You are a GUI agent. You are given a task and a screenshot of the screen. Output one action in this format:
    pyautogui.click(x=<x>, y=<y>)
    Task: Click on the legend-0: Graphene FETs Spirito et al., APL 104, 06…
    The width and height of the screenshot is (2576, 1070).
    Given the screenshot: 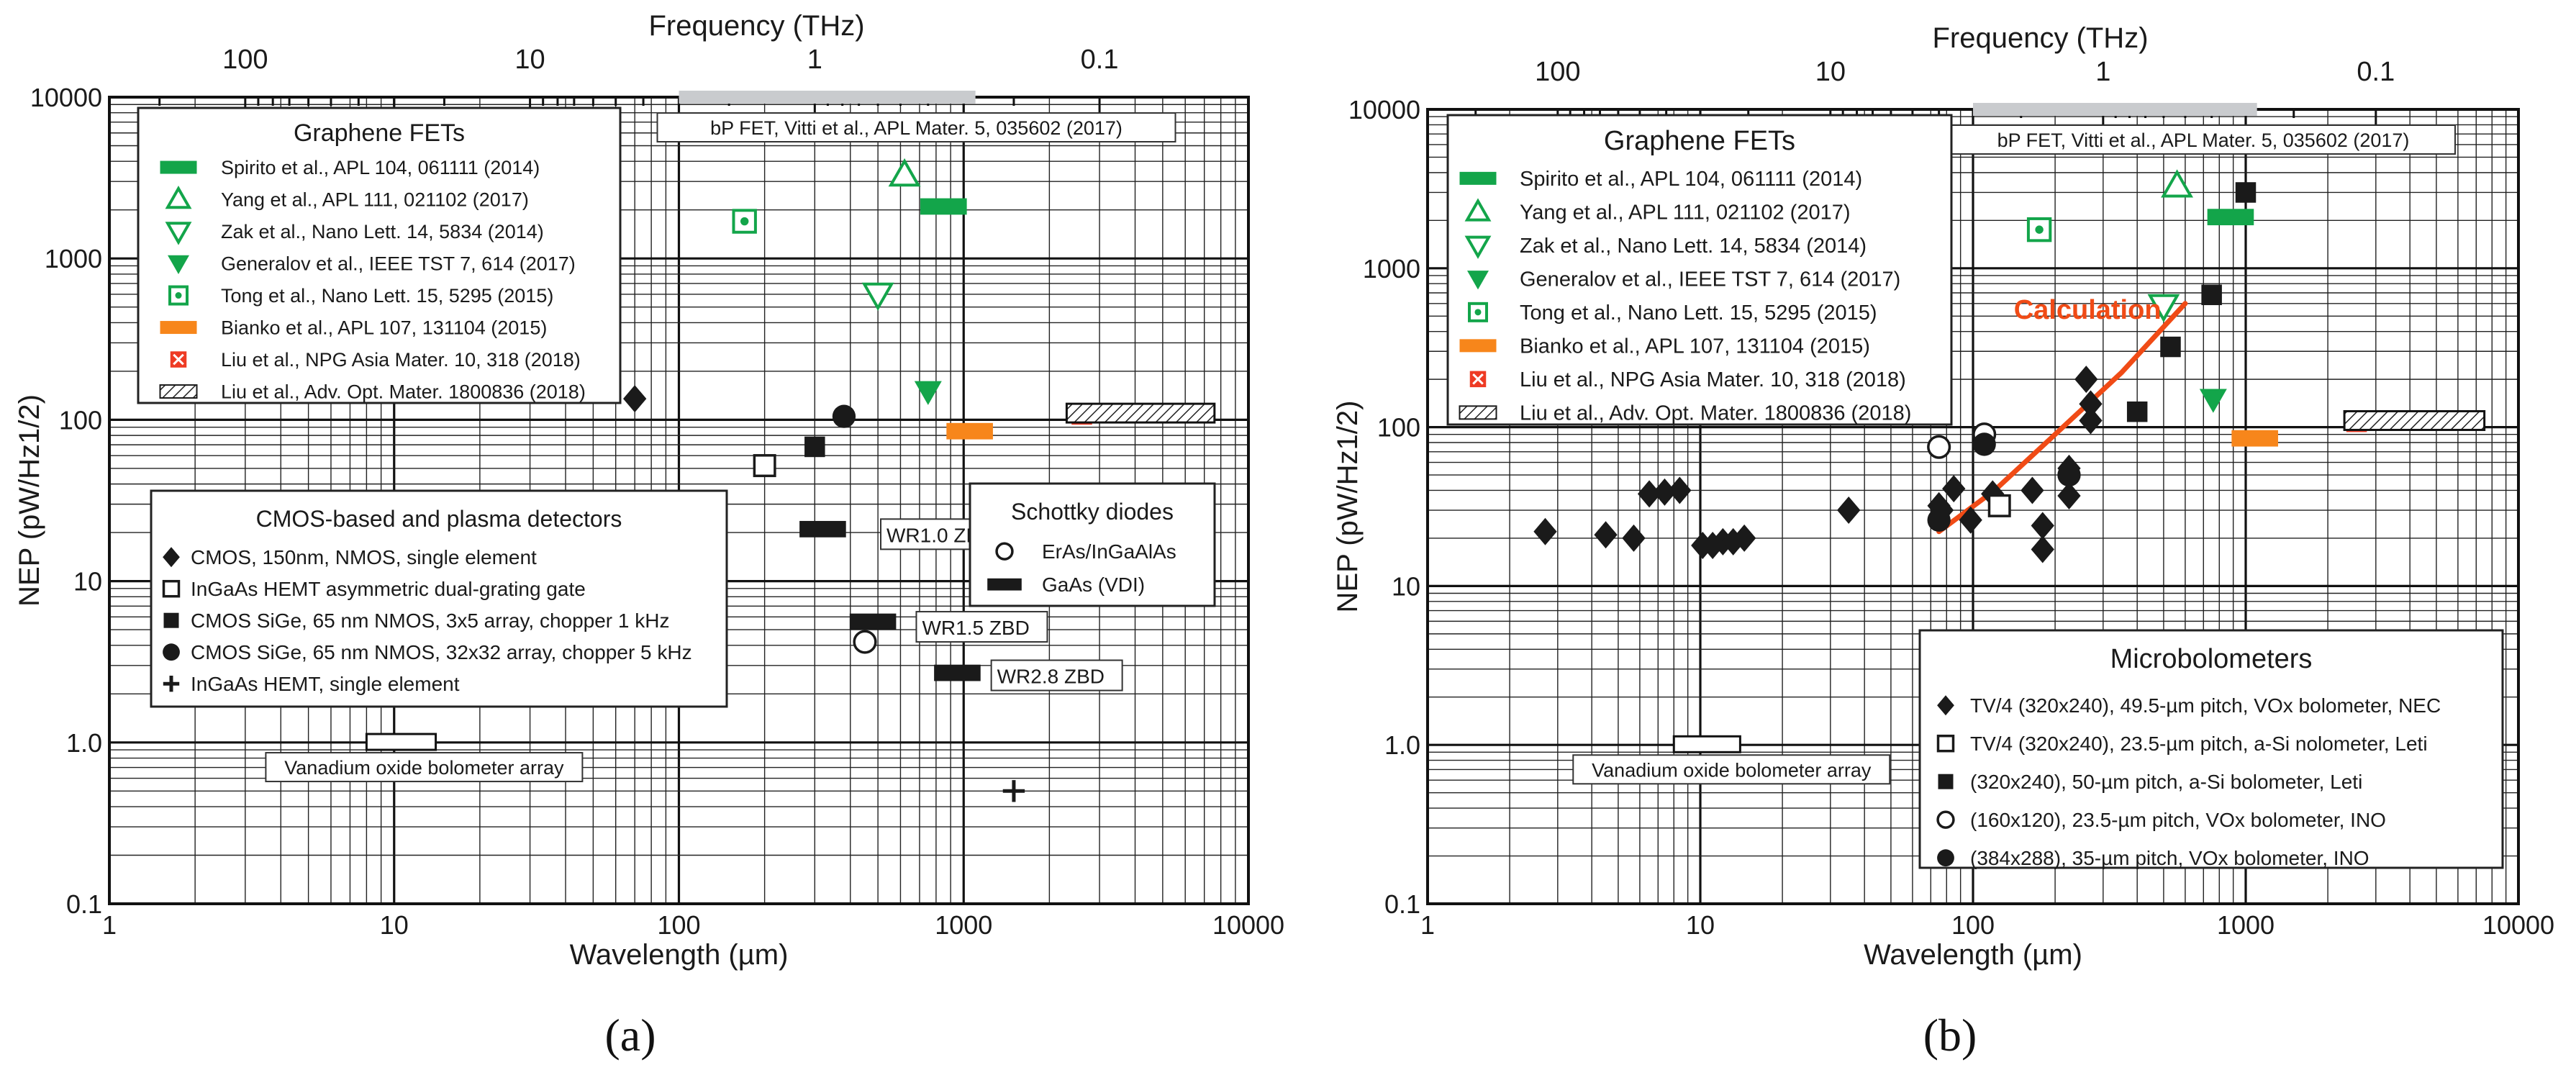 What is the action you would take?
    pyautogui.click(x=1699, y=270)
    